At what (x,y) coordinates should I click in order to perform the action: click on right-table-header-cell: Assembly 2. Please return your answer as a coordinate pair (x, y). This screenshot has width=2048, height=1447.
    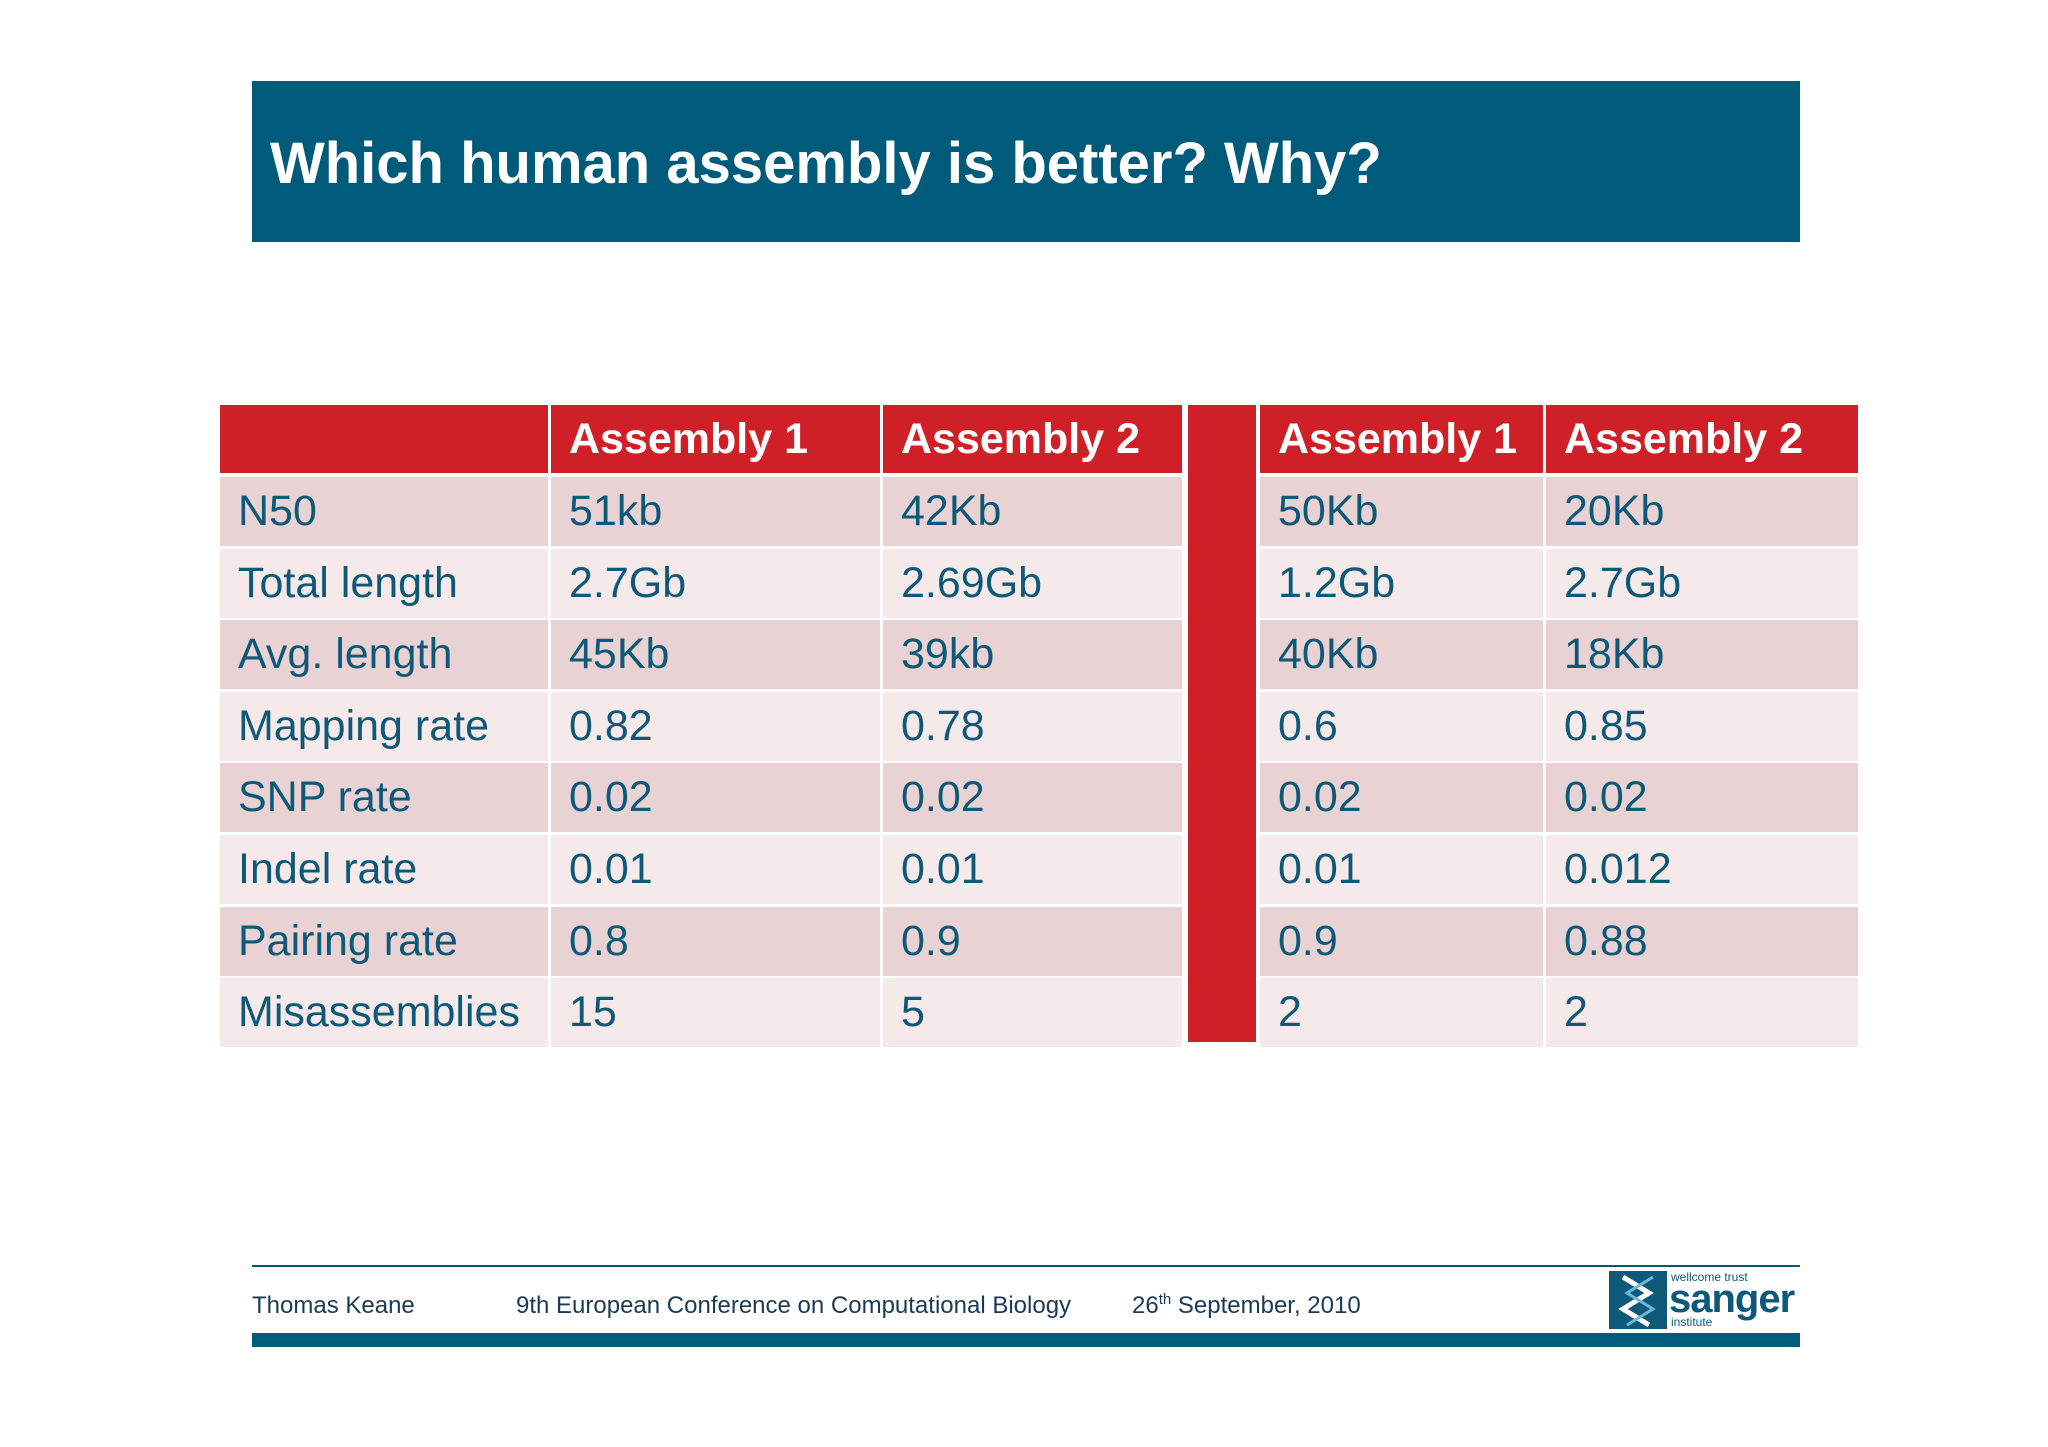
    Looking at the image, I should click on (1702, 439).